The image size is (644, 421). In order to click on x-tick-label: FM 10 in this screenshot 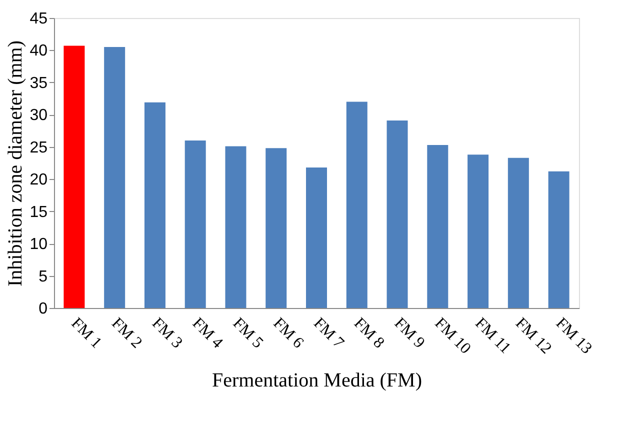, I will do `click(452, 336)`.